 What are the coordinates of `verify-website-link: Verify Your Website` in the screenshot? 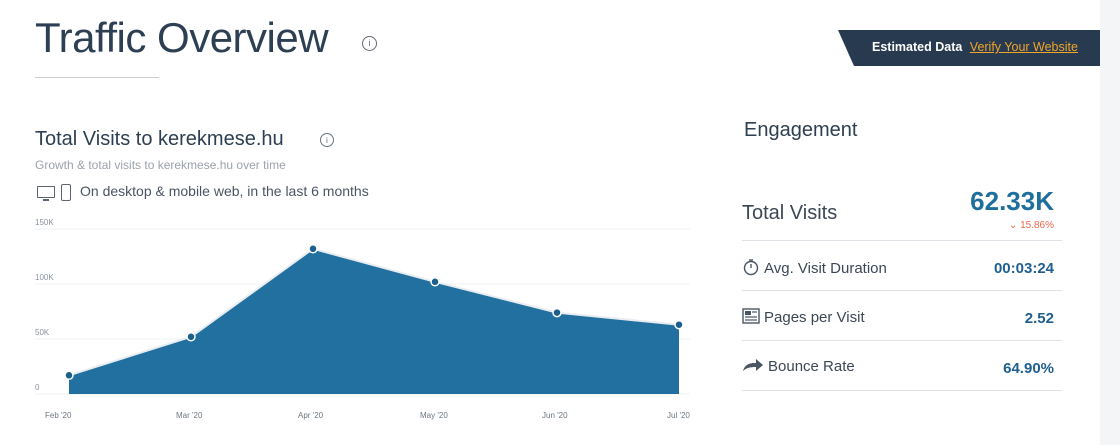 It's located at (1023, 47).